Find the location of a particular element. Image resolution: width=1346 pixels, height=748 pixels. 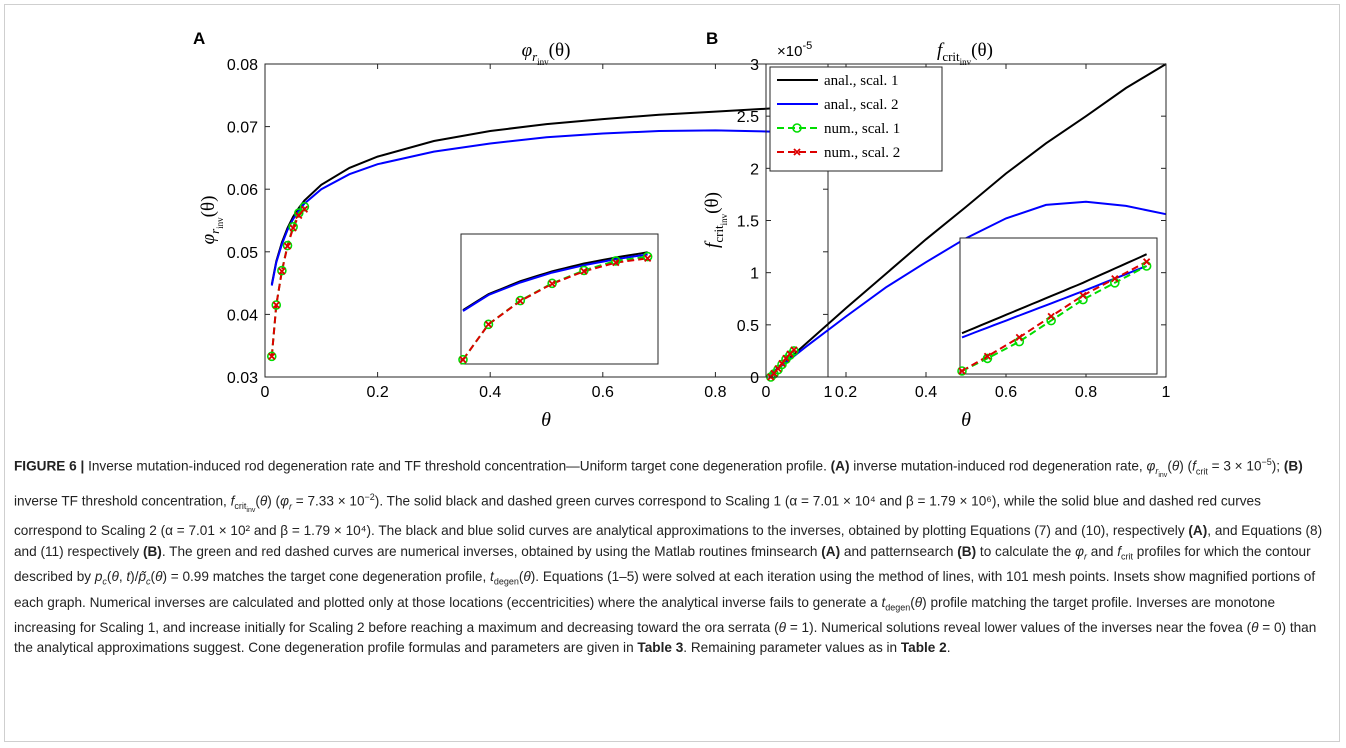

panel-b-xtick-label: 0 is located at coordinates (766, 392).